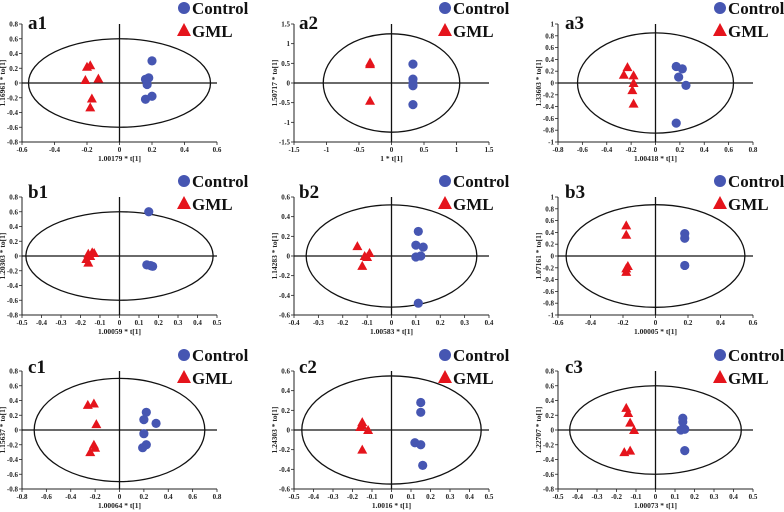 This screenshot has width=784, height=512. I want to click on x-tick-label: -0.1, so click(368, 323).